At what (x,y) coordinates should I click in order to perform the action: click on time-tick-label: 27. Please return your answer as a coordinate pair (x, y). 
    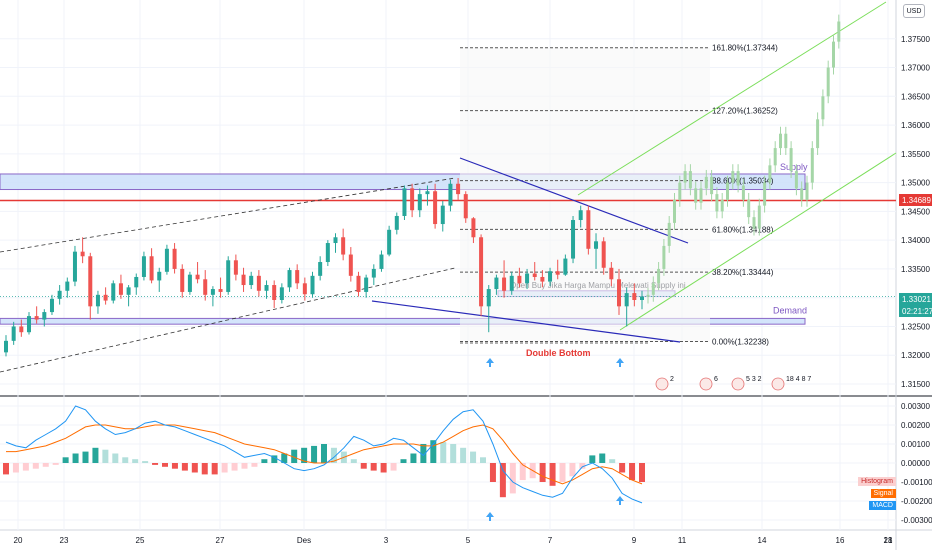
    Looking at the image, I should click on (220, 540).